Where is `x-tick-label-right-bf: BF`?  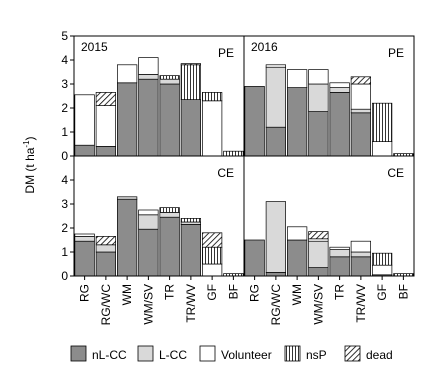 x-tick-label-right-bf: BF is located at coordinates (403, 291).